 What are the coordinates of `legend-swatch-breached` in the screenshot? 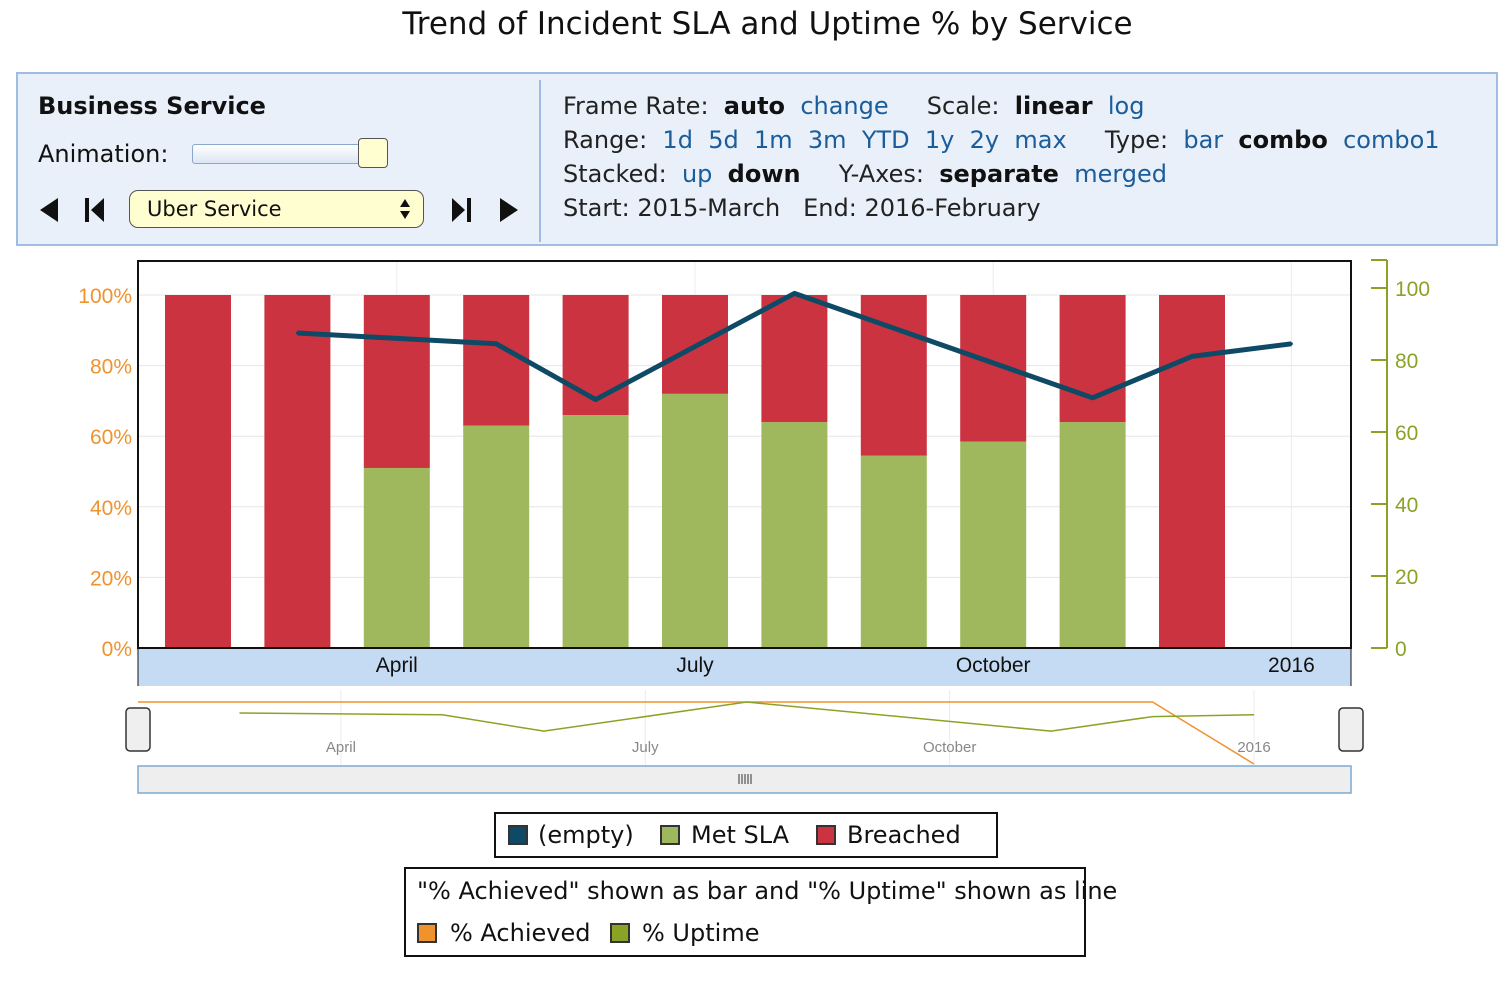 It's located at (826, 835).